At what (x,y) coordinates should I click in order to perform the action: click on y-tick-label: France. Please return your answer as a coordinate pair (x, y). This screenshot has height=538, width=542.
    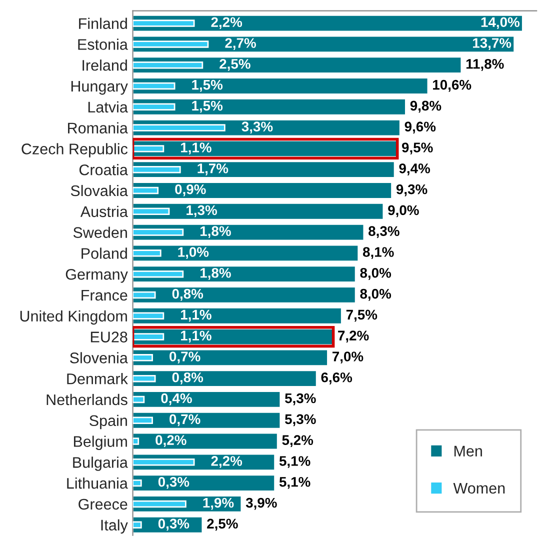
    Looking at the image, I should click on (105, 295).